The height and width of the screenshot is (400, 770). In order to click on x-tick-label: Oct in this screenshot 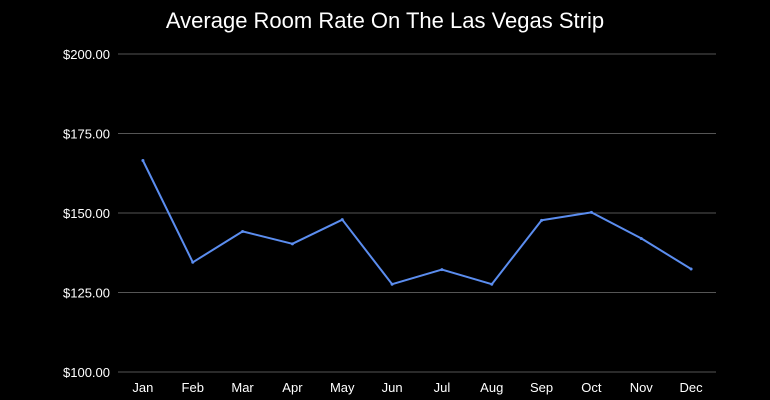, I will do `click(591, 387)`.